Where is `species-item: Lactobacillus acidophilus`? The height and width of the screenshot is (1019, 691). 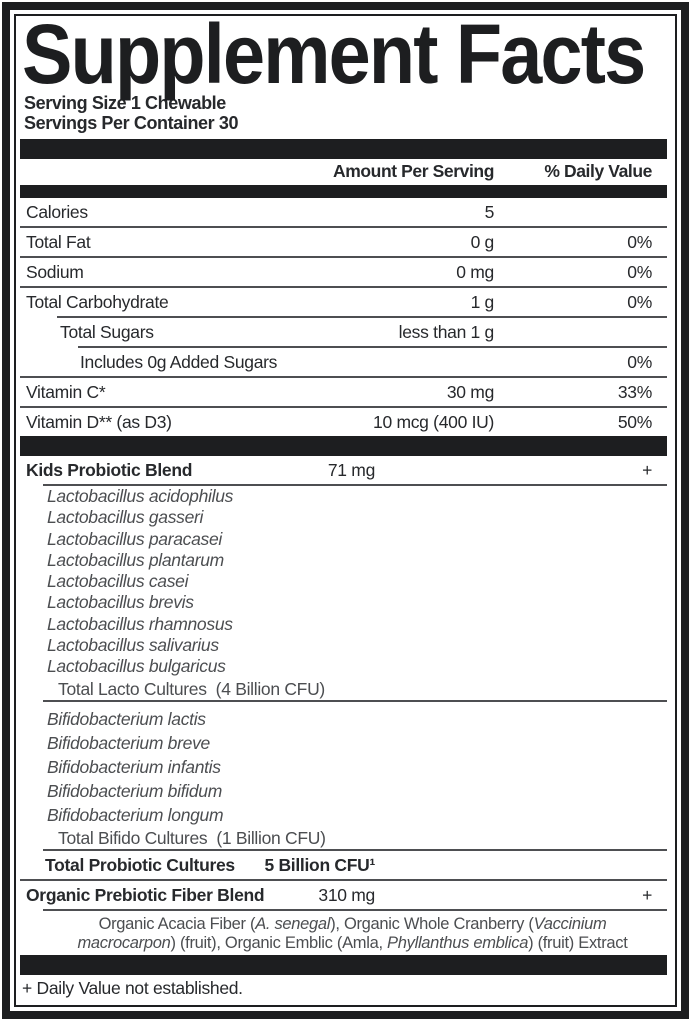
species-item: Lactobacillus acidophilus is located at coordinates (140, 496).